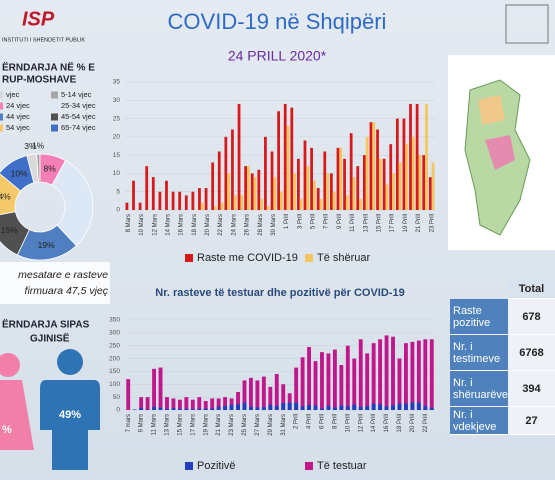  What do you see at coordinates (18, 105) in the screenshot?
I see `legend-label: 24 vjec` at bounding box center [18, 105].